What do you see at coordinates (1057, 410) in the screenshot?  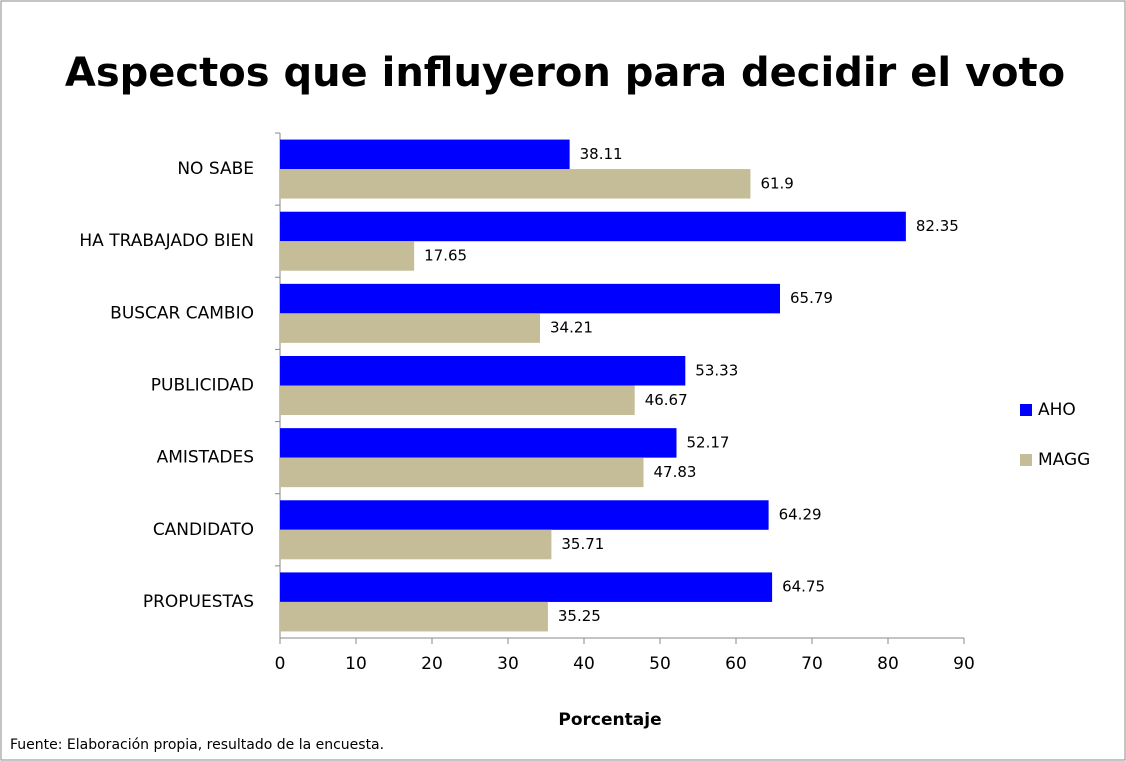 I see `legend-label: AHO` at bounding box center [1057, 410].